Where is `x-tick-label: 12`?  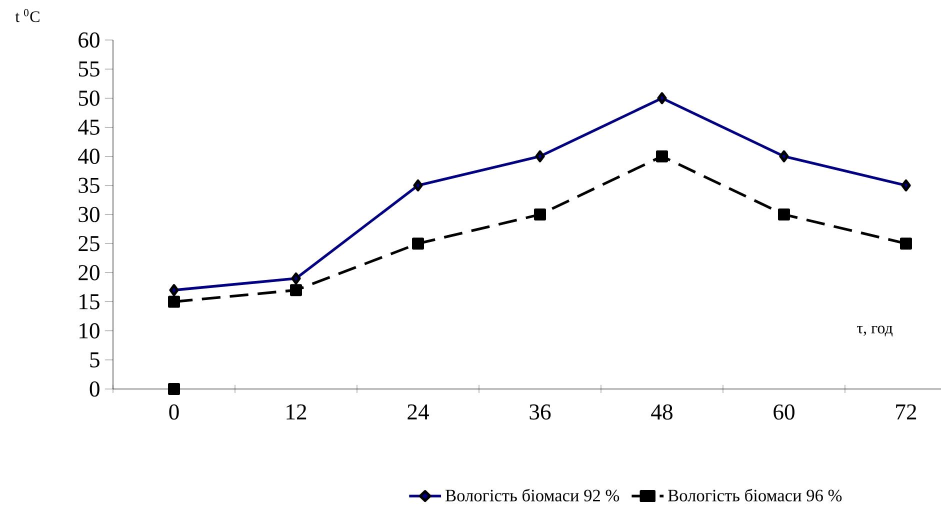
x-tick-label: 12 is located at coordinates (296, 412).